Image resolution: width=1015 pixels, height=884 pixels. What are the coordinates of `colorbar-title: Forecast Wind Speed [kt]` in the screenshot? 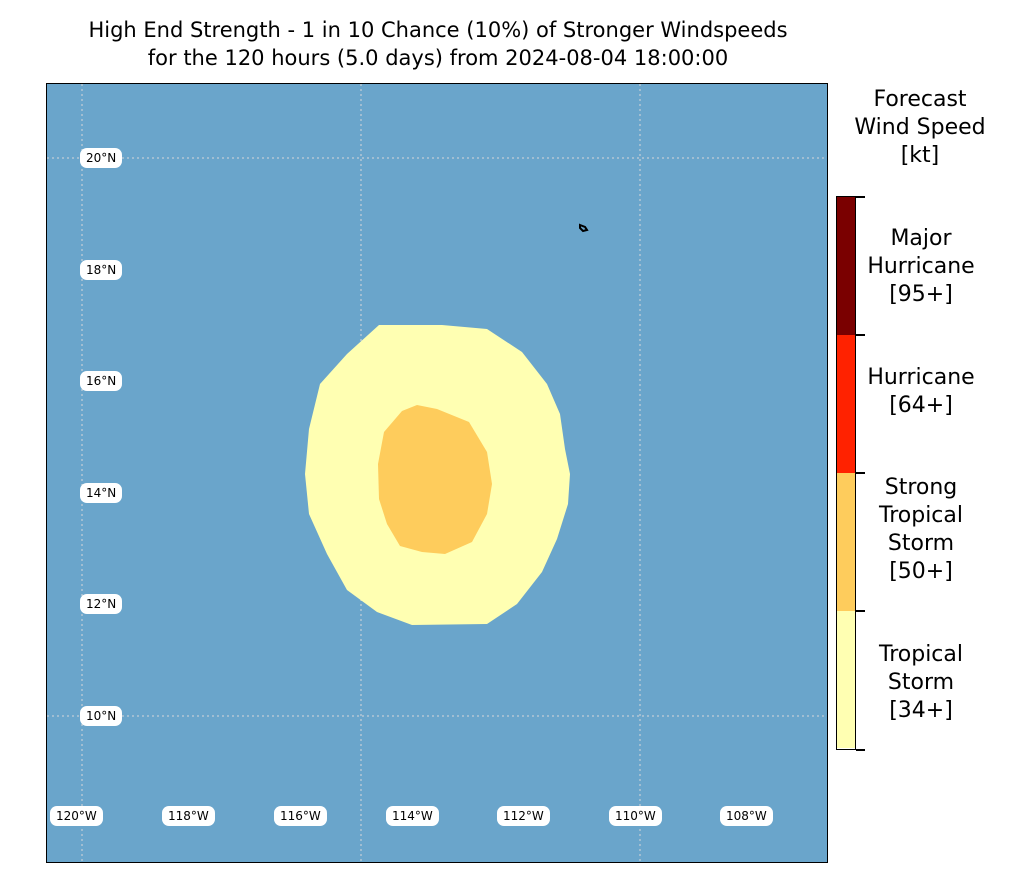 It's located at (920, 127).